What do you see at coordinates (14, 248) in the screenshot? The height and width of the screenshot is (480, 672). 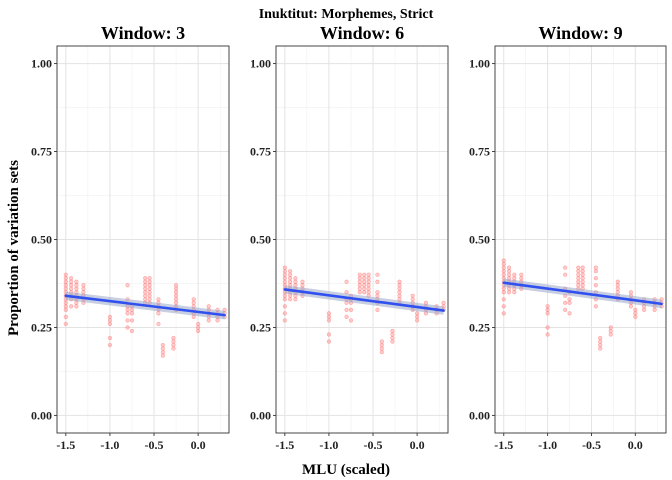 I see `y-axis-label: Proportion of variation sets` at bounding box center [14, 248].